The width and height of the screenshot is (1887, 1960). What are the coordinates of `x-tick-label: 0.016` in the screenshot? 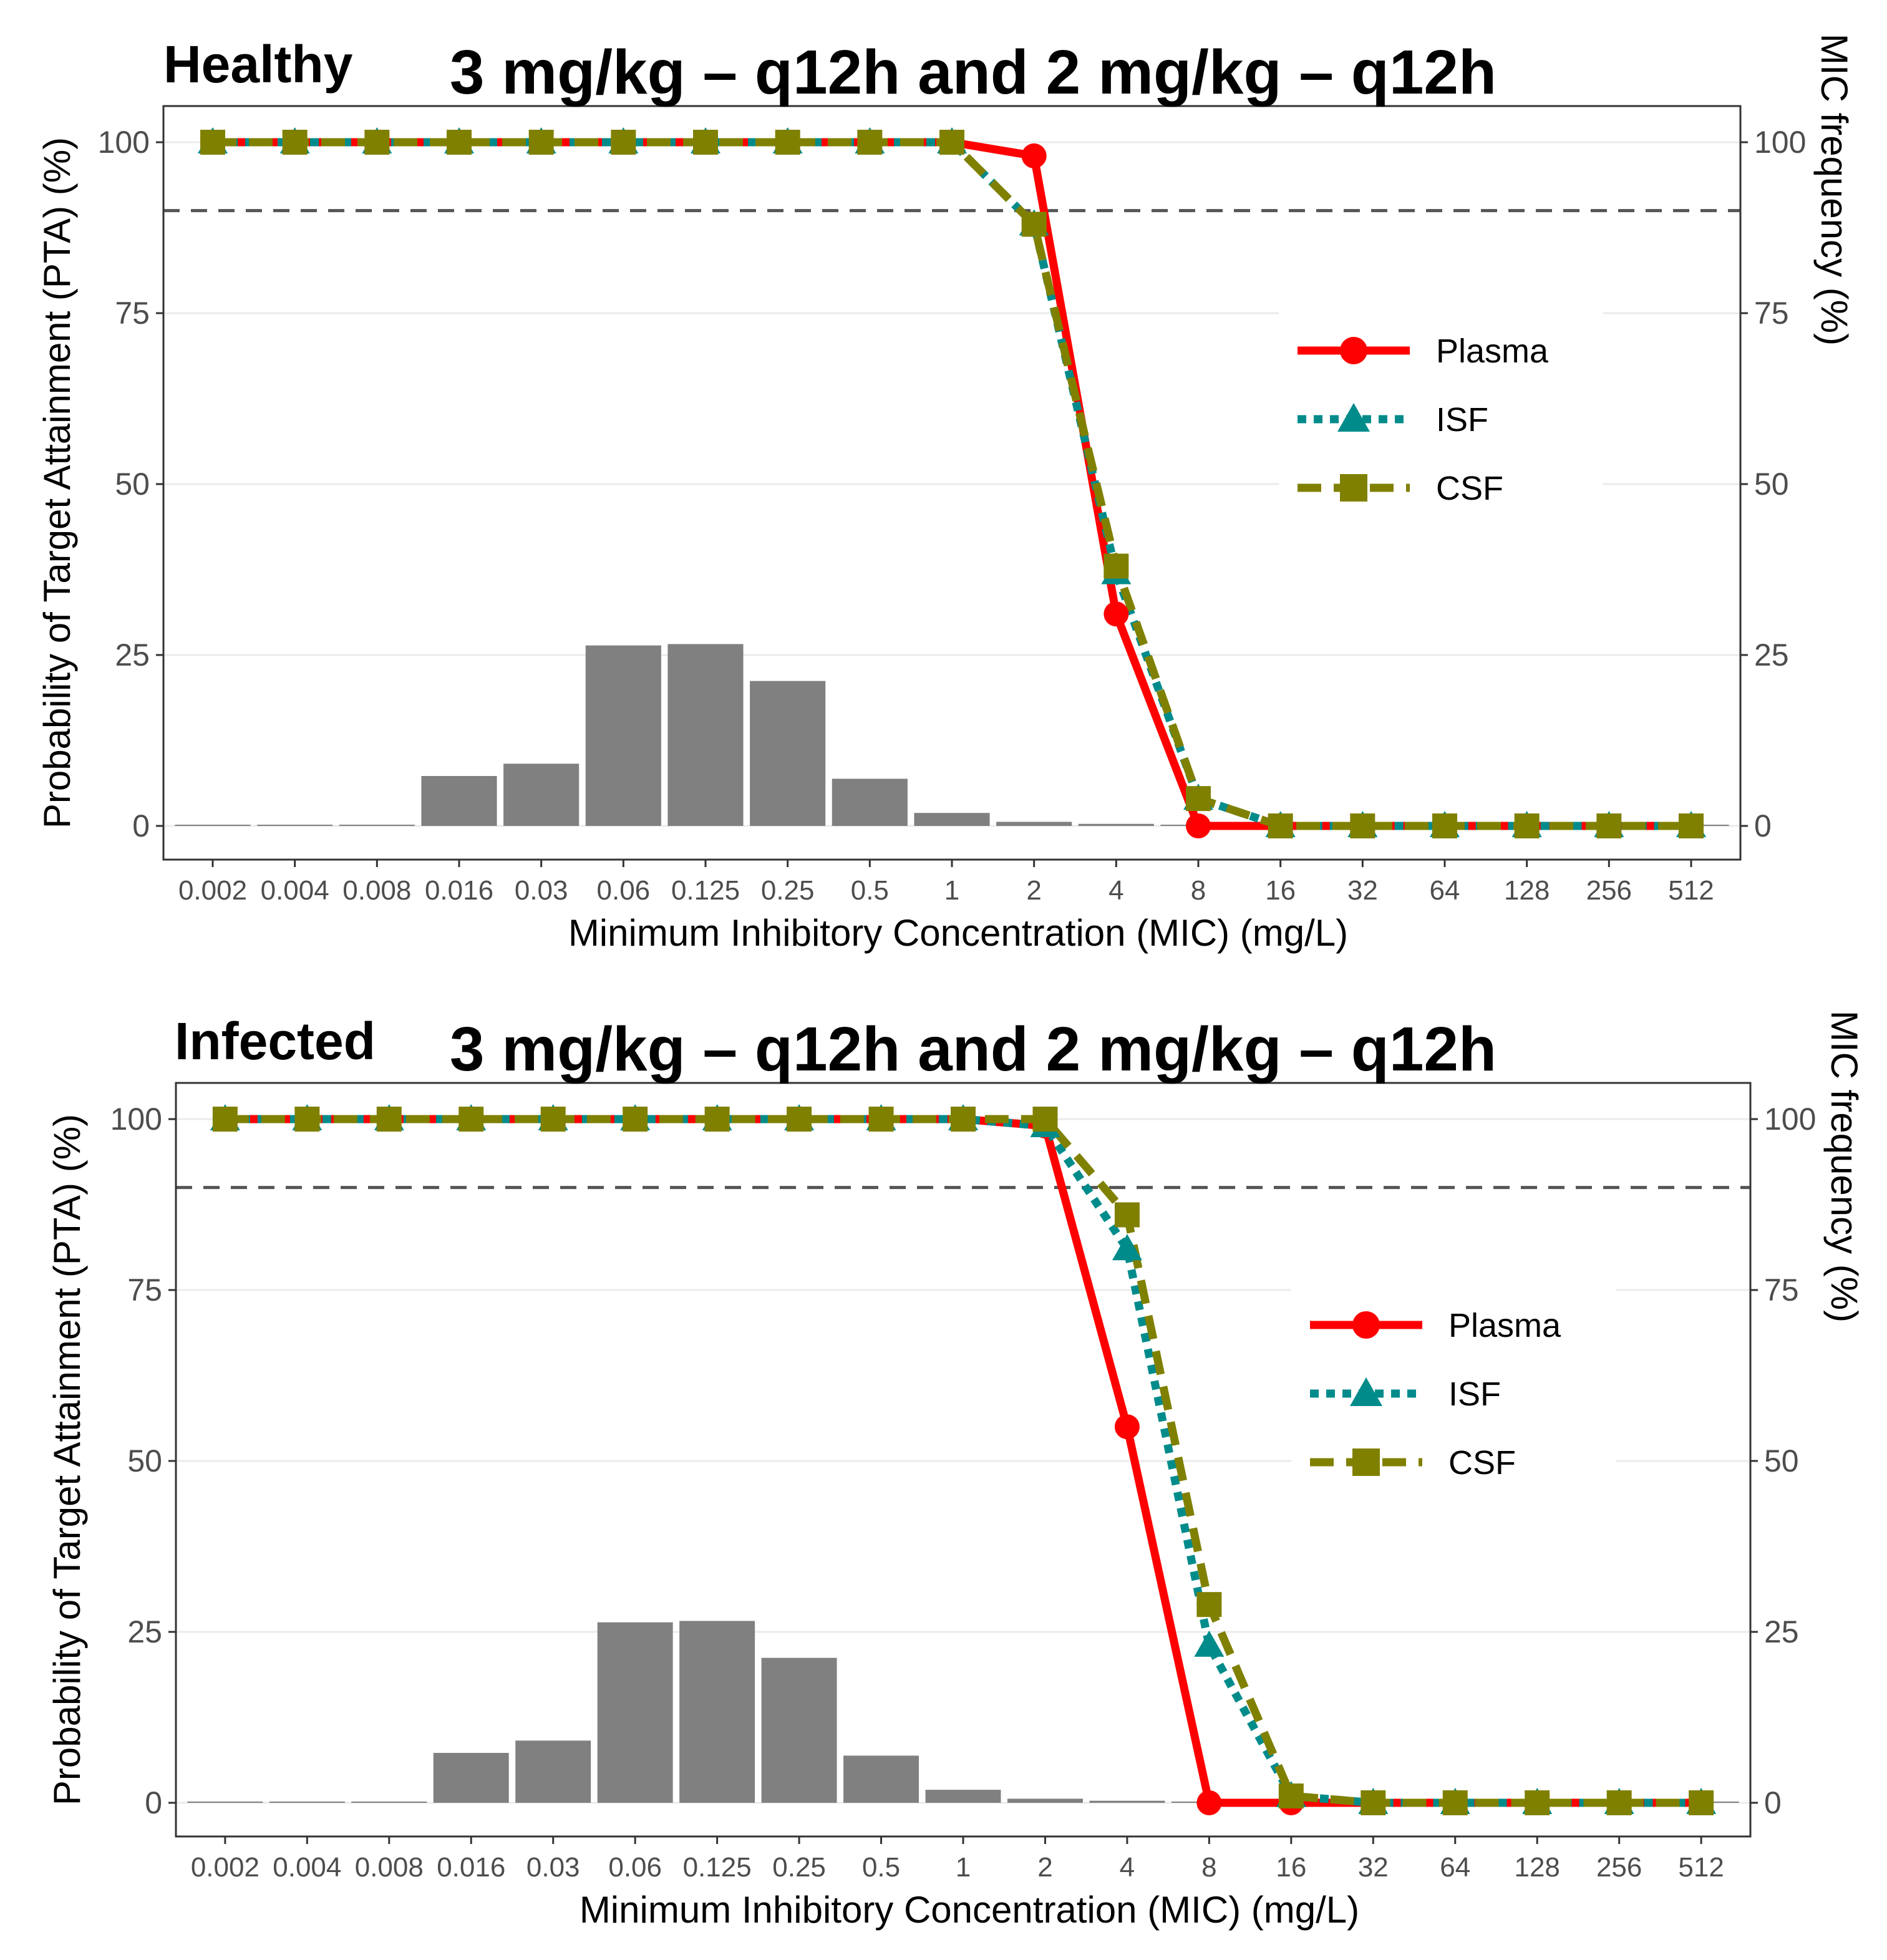 It's located at (459, 890).